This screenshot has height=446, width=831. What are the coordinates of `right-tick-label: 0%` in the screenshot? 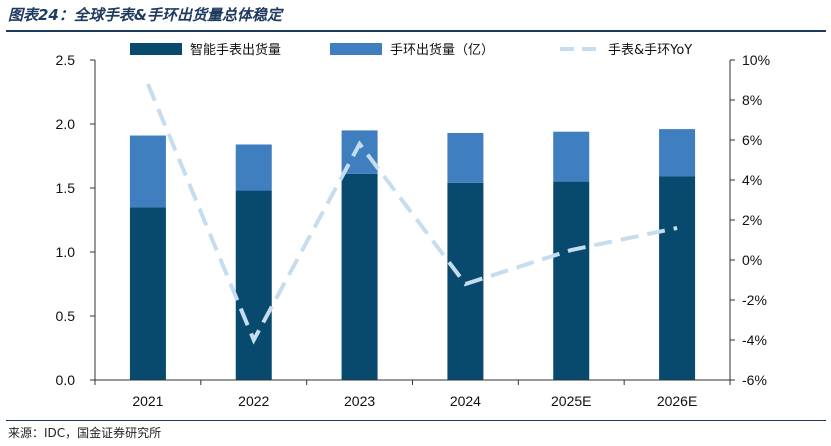 It's located at (752, 260).